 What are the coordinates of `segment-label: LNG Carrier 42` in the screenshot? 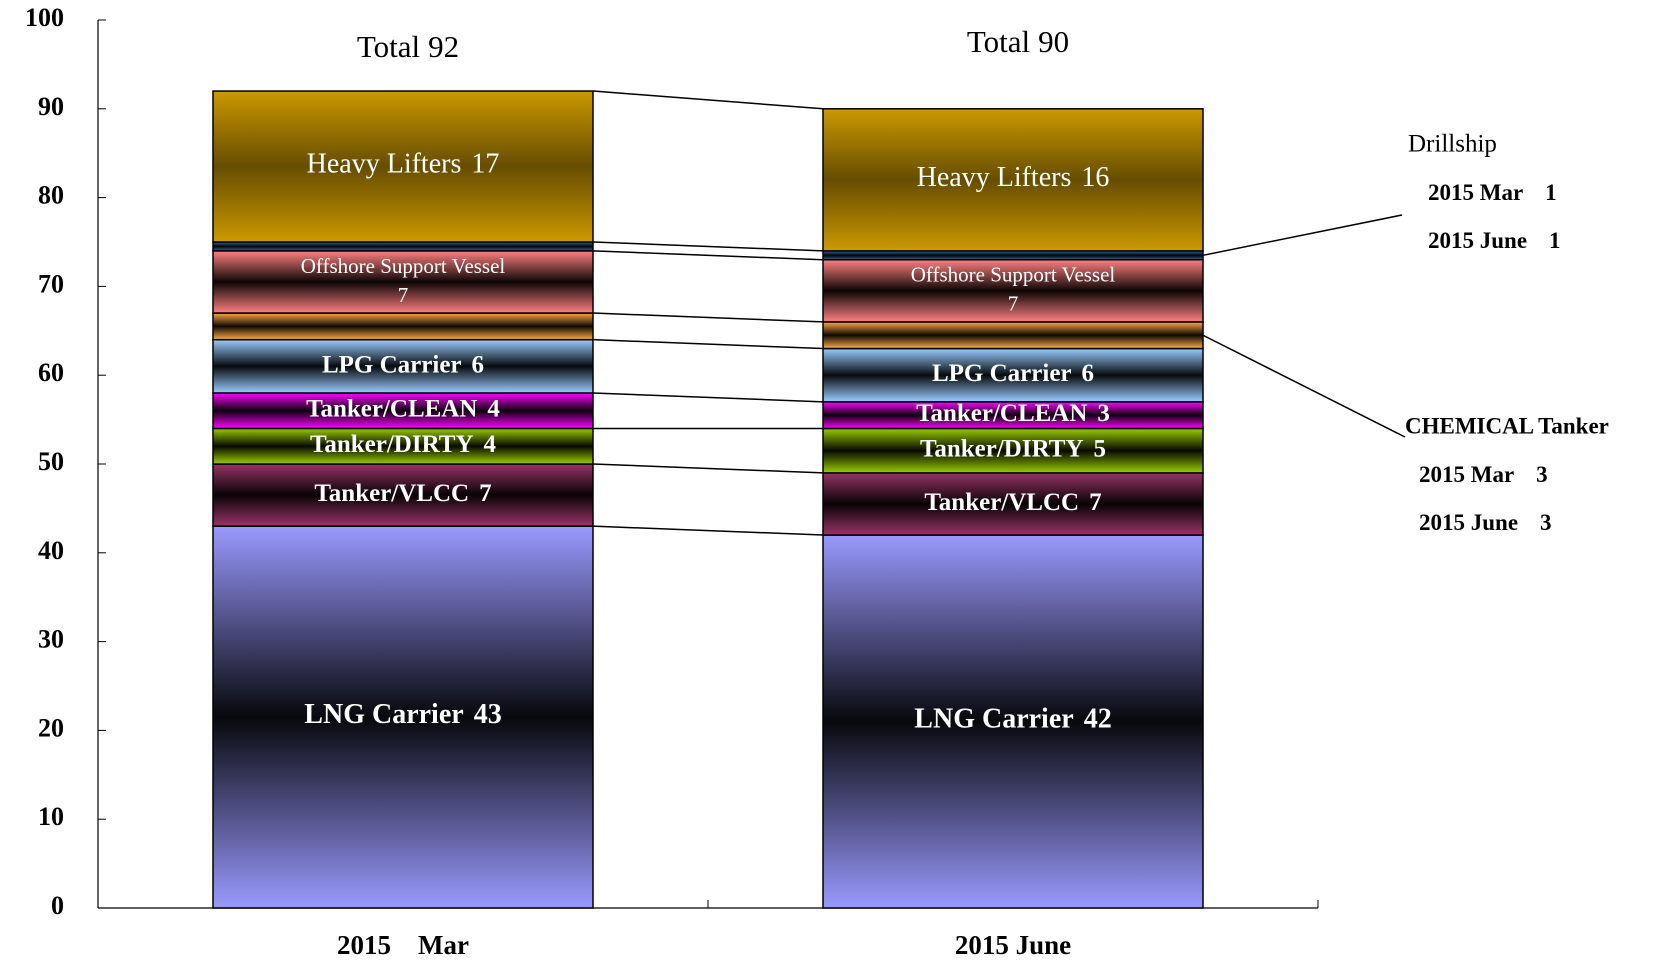 It's located at (1012, 719).